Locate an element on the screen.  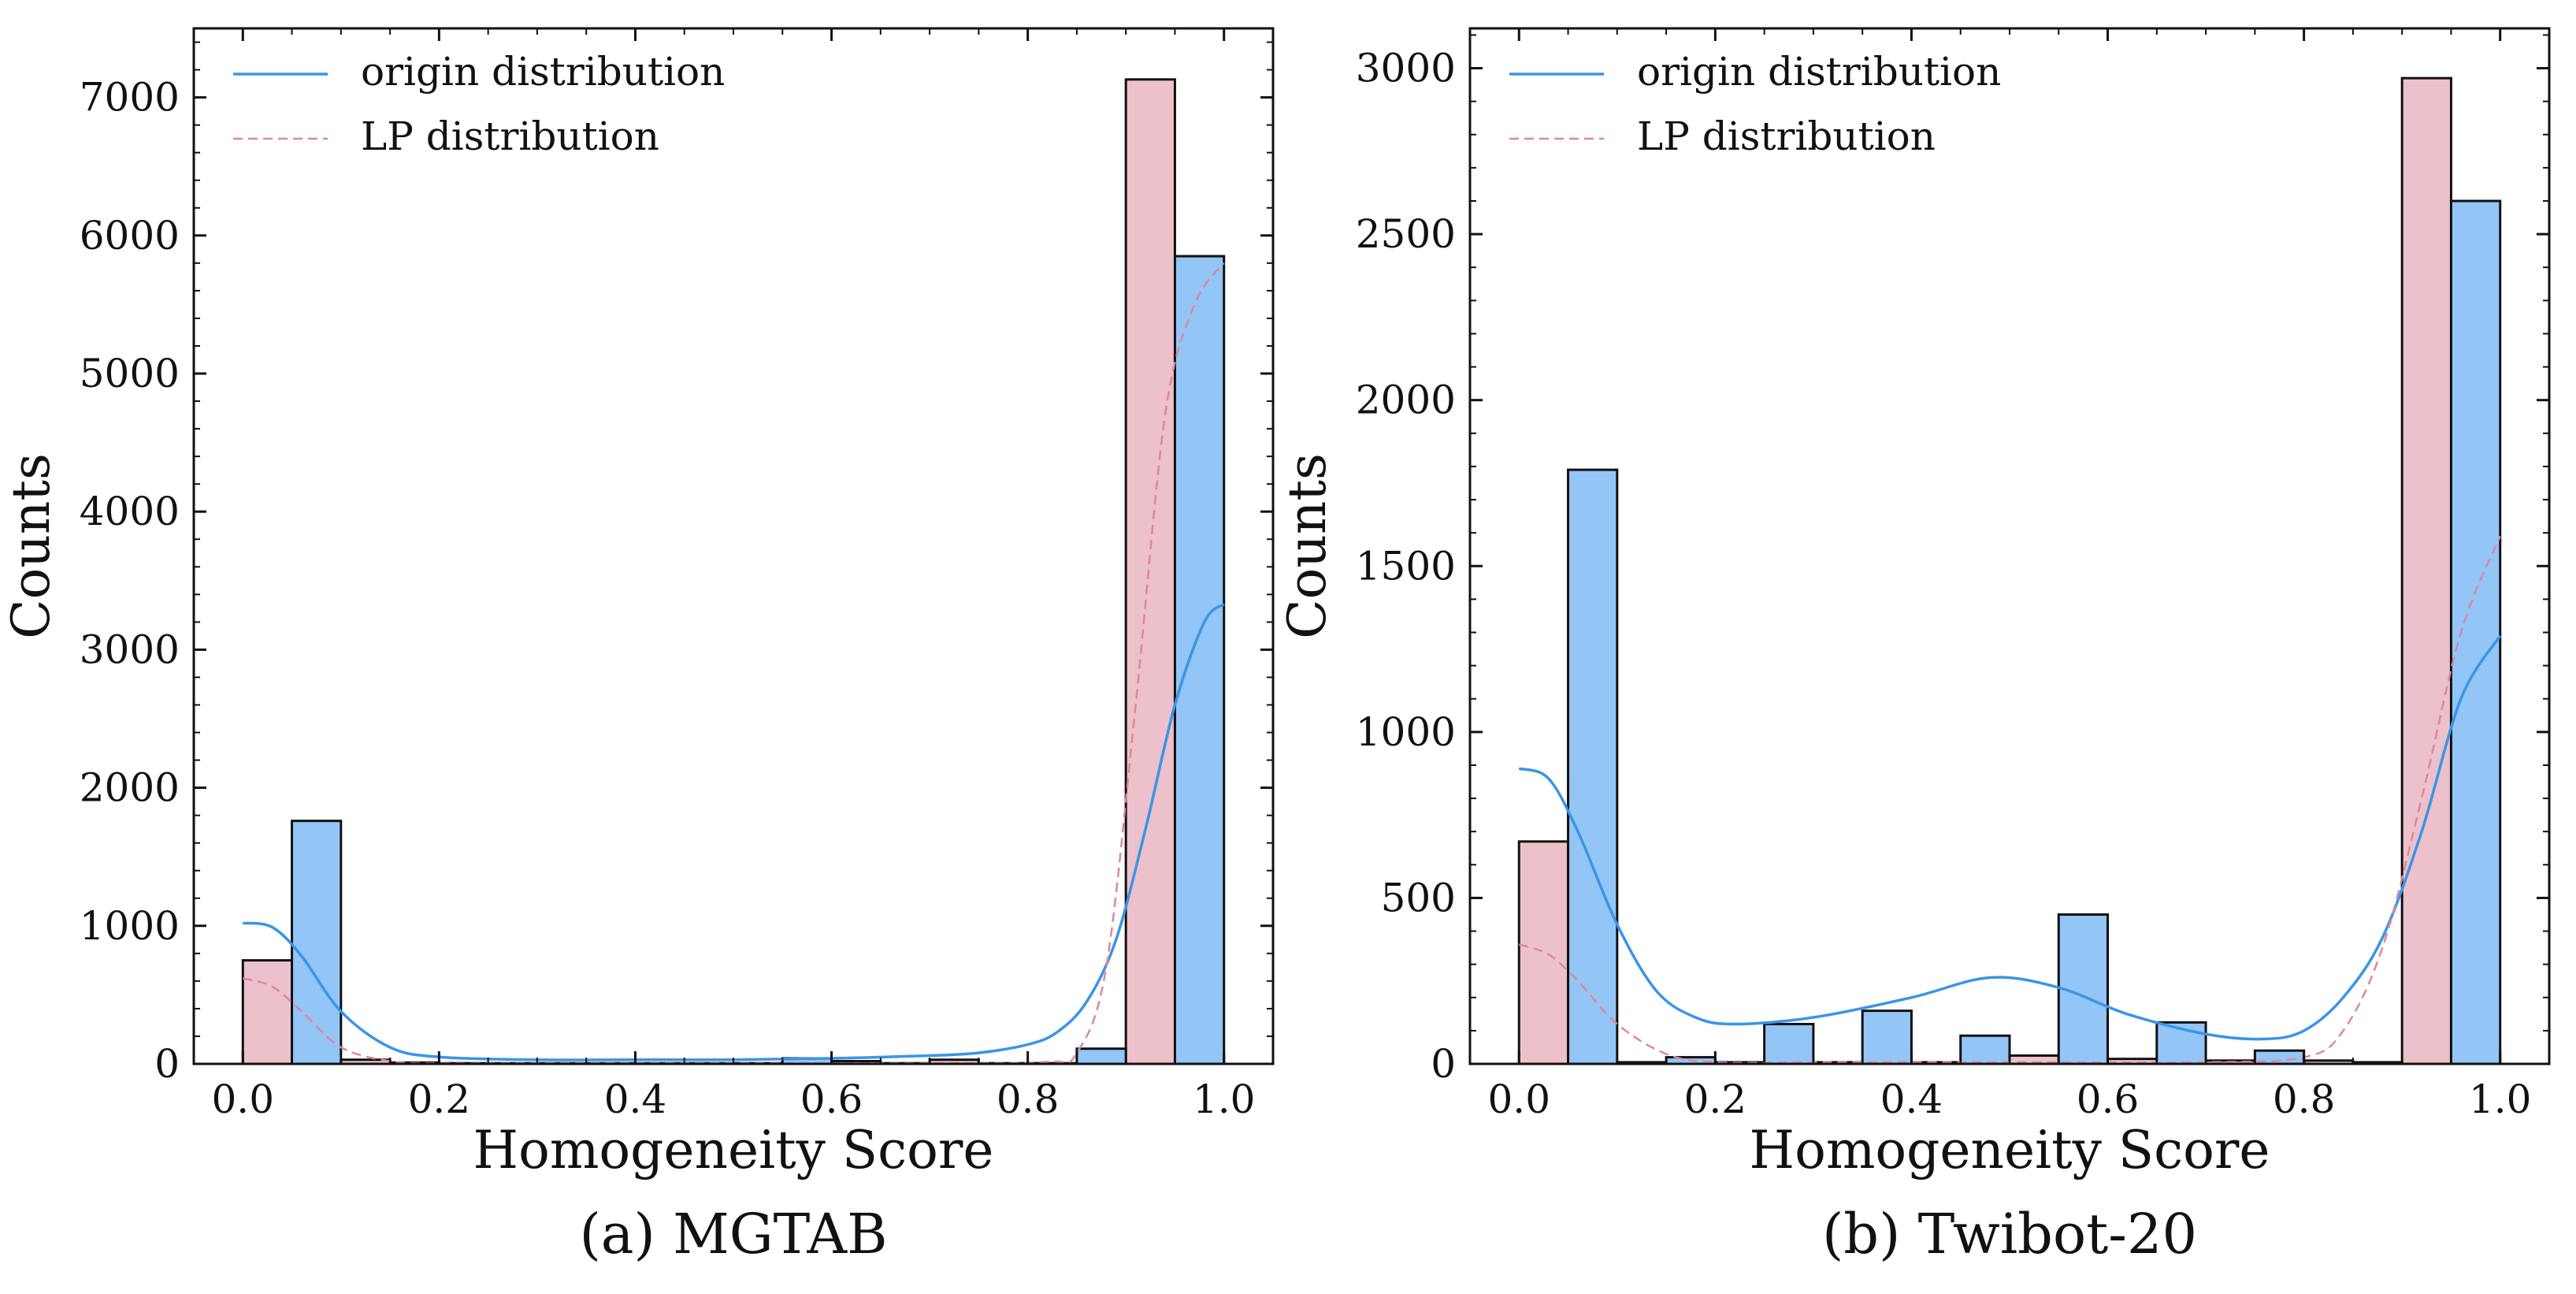
y-tick-label: 500 is located at coordinates (1418, 897).